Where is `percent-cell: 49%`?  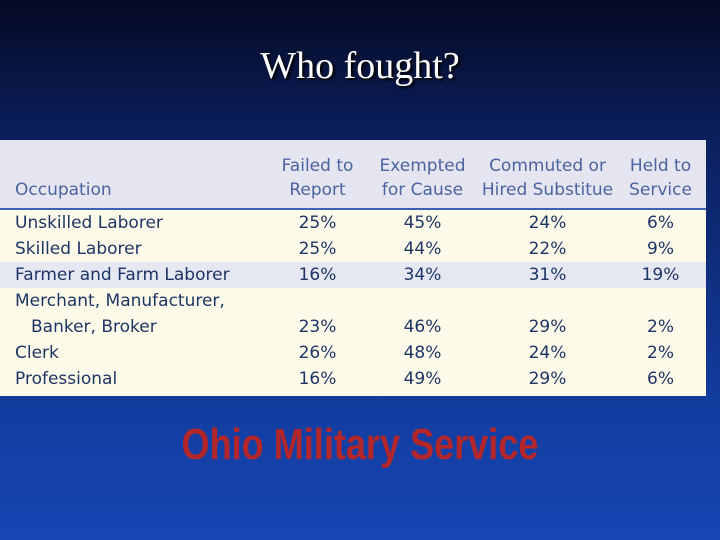 percent-cell: 49% is located at coordinates (422, 381).